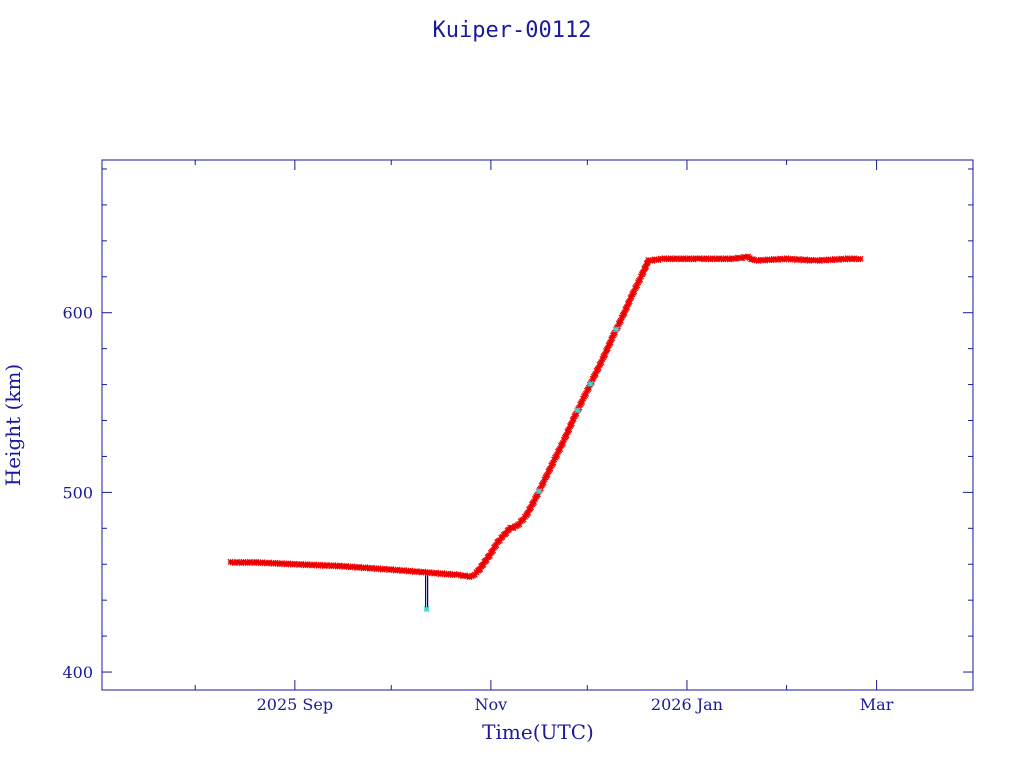 This screenshot has width=1024, height=768. What do you see at coordinates (491, 704) in the screenshot?
I see `x-tick-label: Nov` at bounding box center [491, 704].